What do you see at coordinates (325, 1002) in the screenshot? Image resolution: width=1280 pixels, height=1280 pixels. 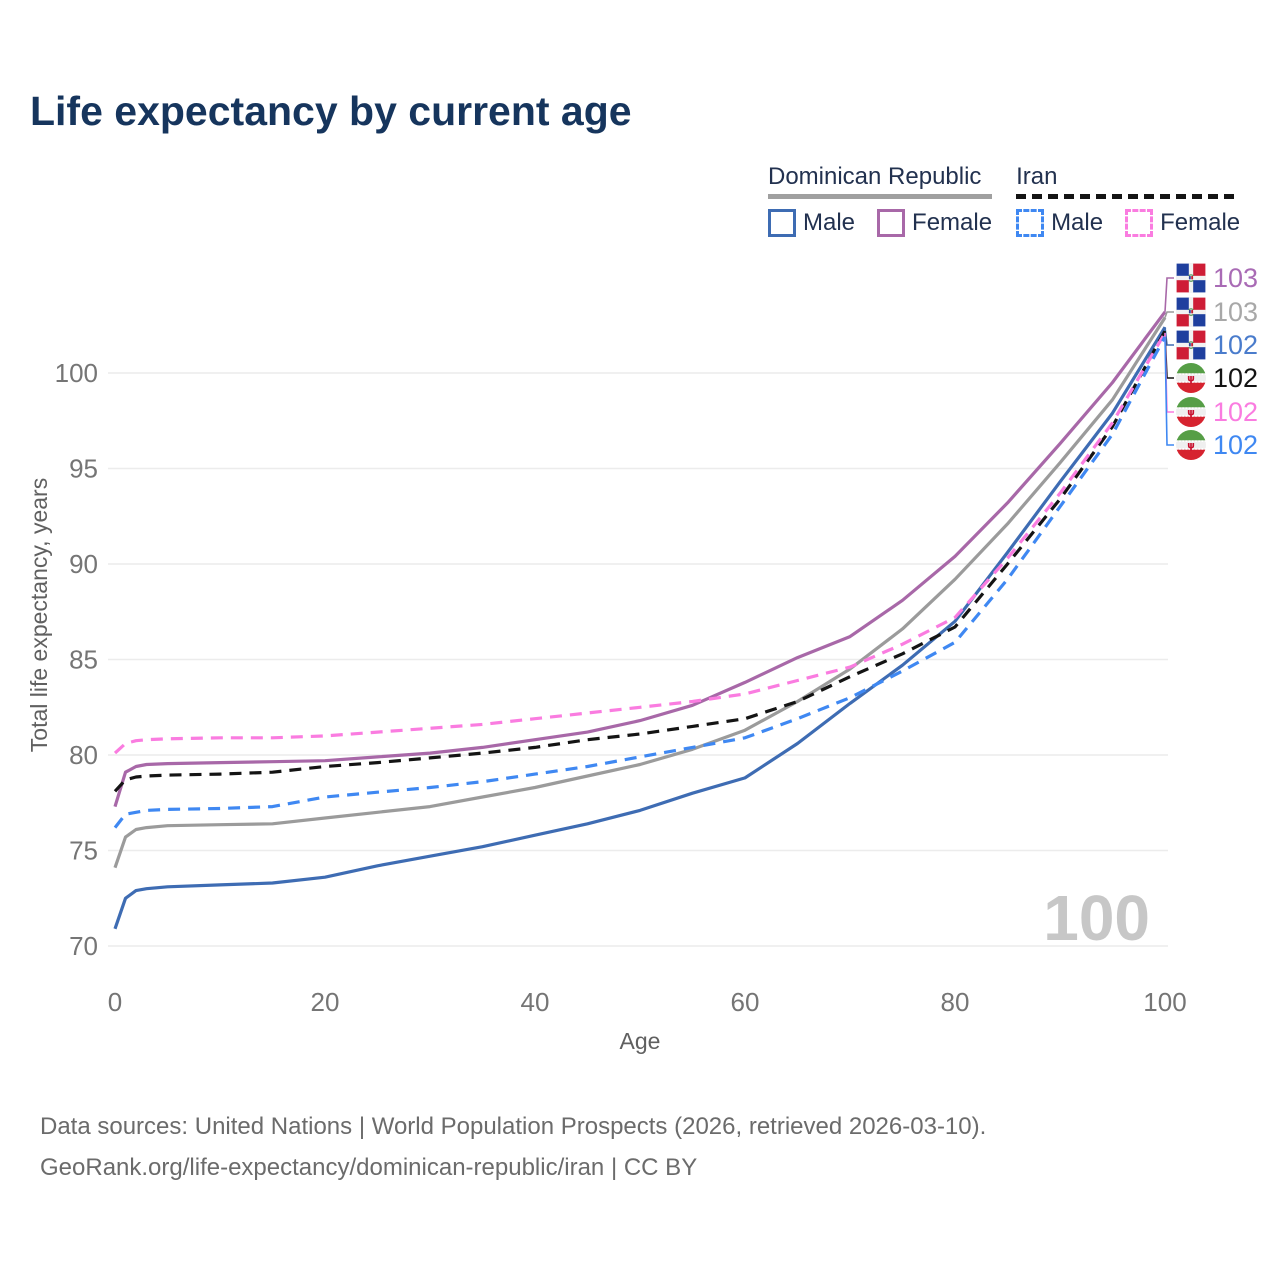 I see `x-tick-label-20: 20` at bounding box center [325, 1002].